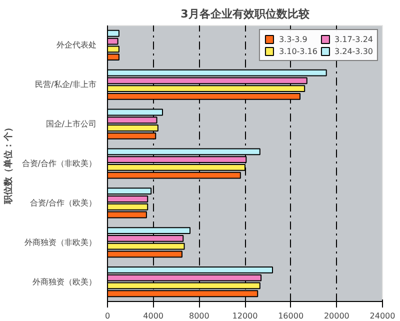 The image size is (400, 321). Describe the element at coordinates (63, 203) in the screenshot. I see `y-tick-label: 合资/合作（欧美）` at that location.